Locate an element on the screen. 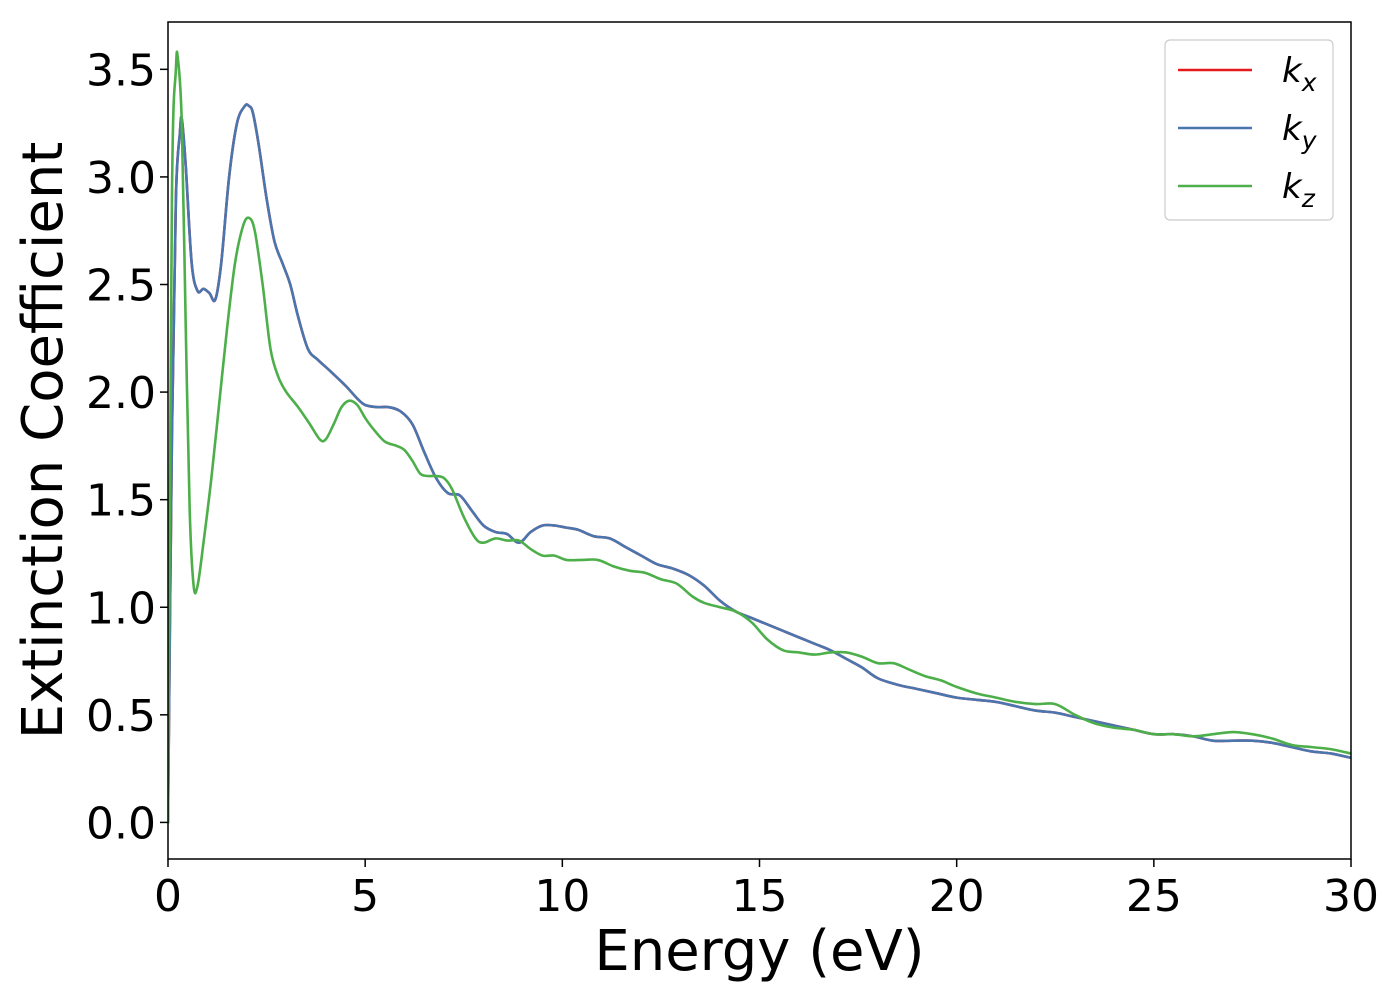 This screenshot has width=1400, height=1000. y-tick-label: 2.5 is located at coordinates (121, 286).